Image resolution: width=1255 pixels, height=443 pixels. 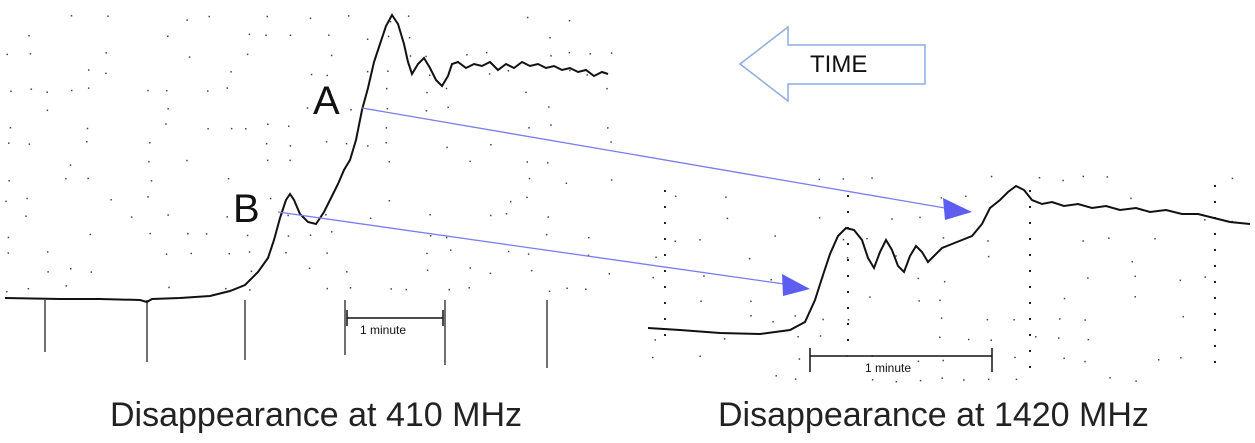 What do you see at coordinates (653, 158) in the screenshot?
I see `arrow-a` at bounding box center [653, 158].